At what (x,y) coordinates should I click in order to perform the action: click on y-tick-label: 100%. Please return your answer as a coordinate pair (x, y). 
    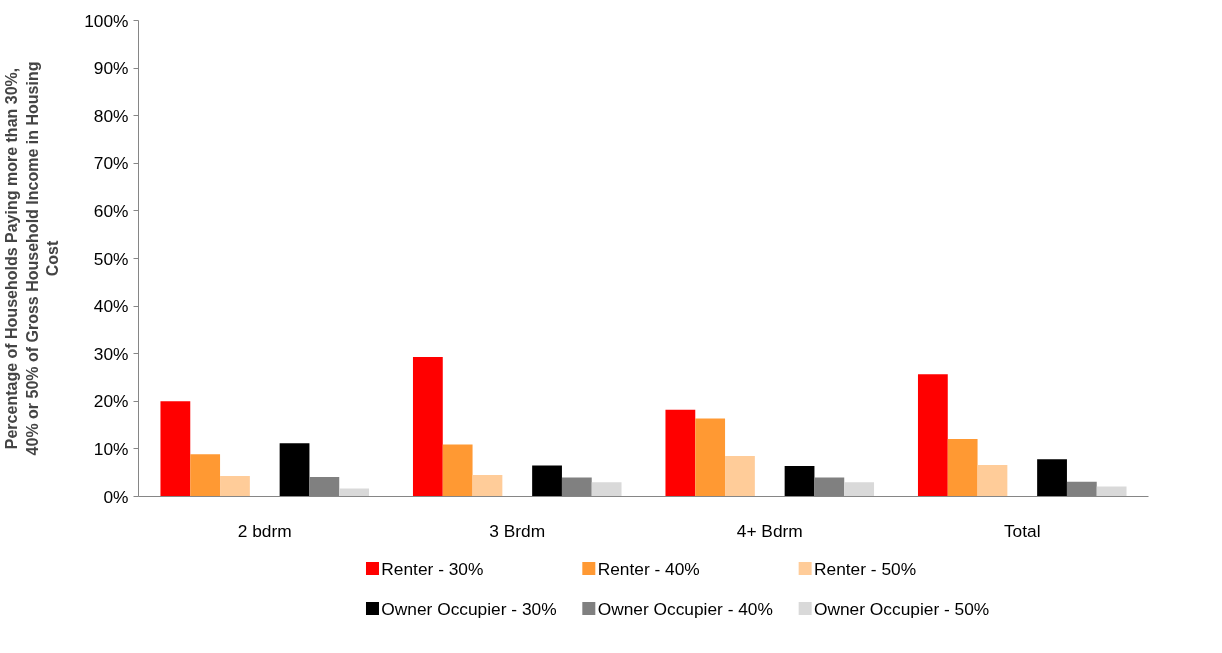
    Looking at the image, I should click on (106, 20).